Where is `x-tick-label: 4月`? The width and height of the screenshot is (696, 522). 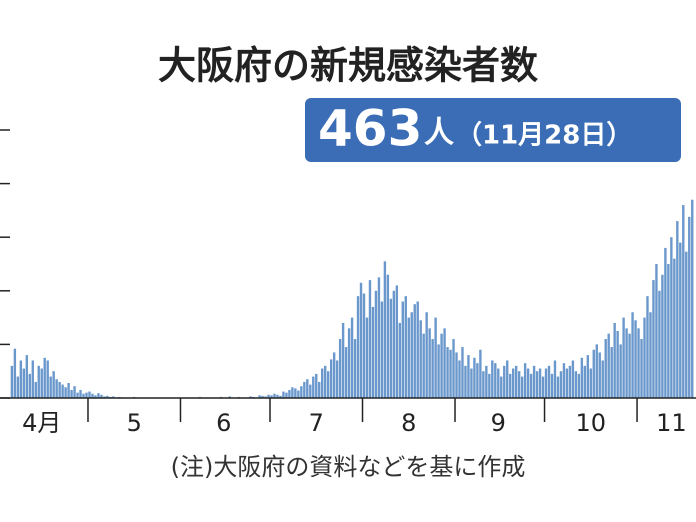
x-tick-label: 4月 is located at coordinates (41, 423).